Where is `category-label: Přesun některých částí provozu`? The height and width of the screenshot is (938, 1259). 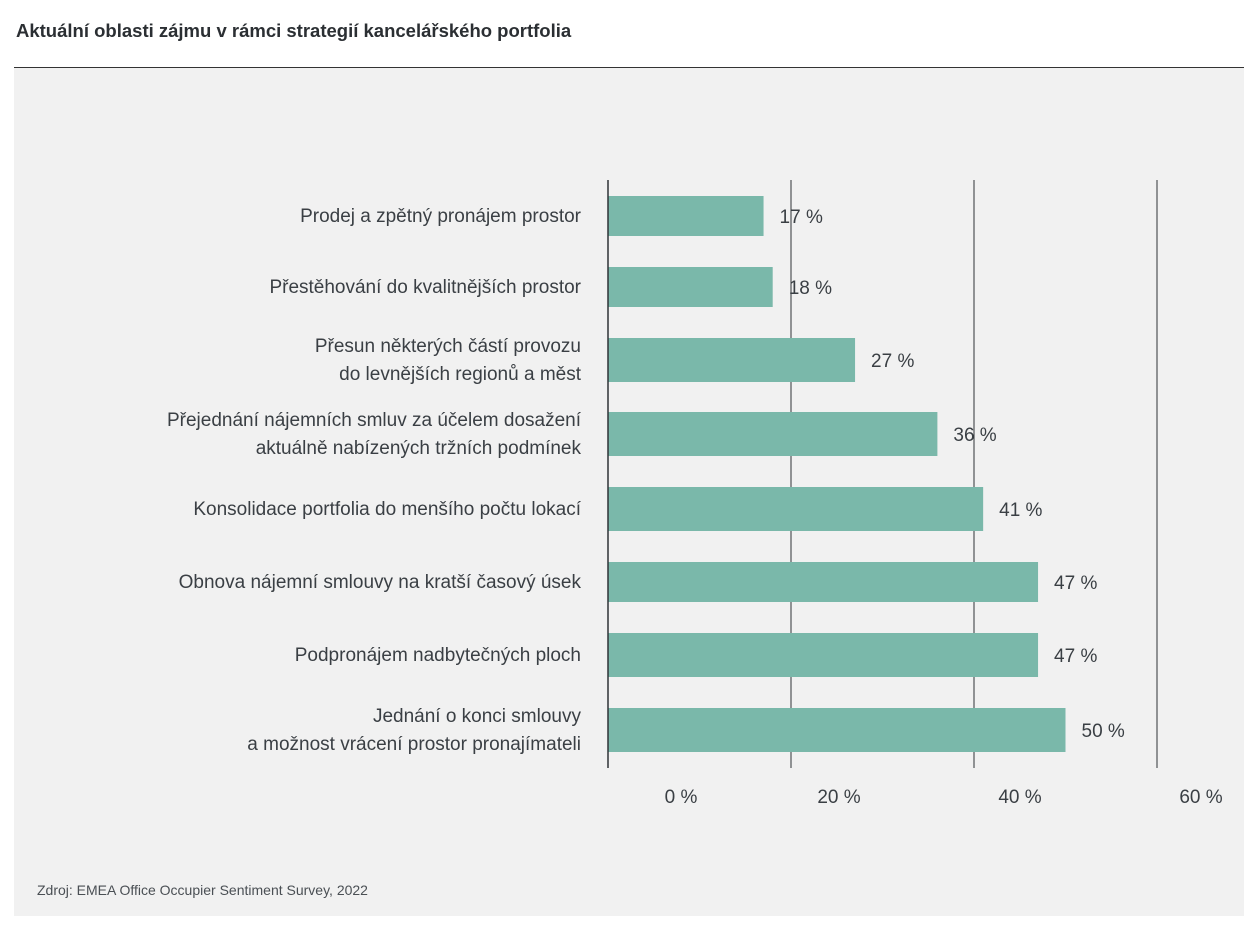 category-label: Přesun některých částí provozu is located at coordinates (448, 346).